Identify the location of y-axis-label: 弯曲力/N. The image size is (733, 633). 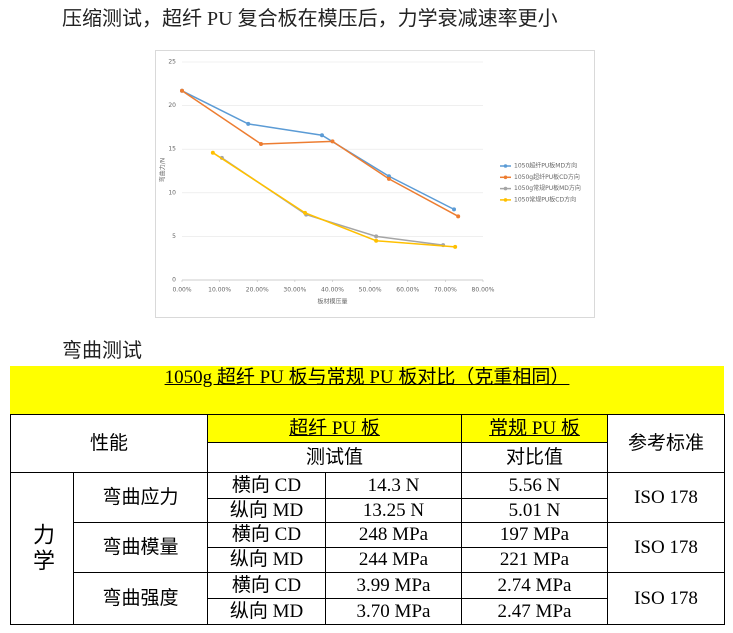
(163, 170).